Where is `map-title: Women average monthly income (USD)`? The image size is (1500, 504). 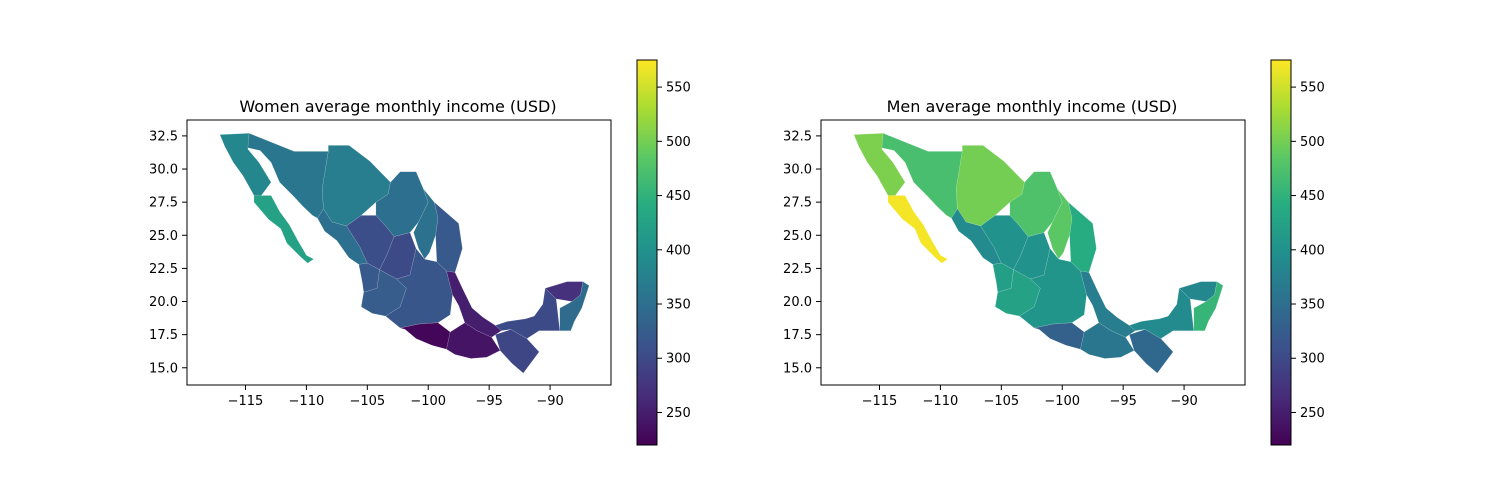 map-title: Women average monthly income (USD) is located at coordinates (397, 106).